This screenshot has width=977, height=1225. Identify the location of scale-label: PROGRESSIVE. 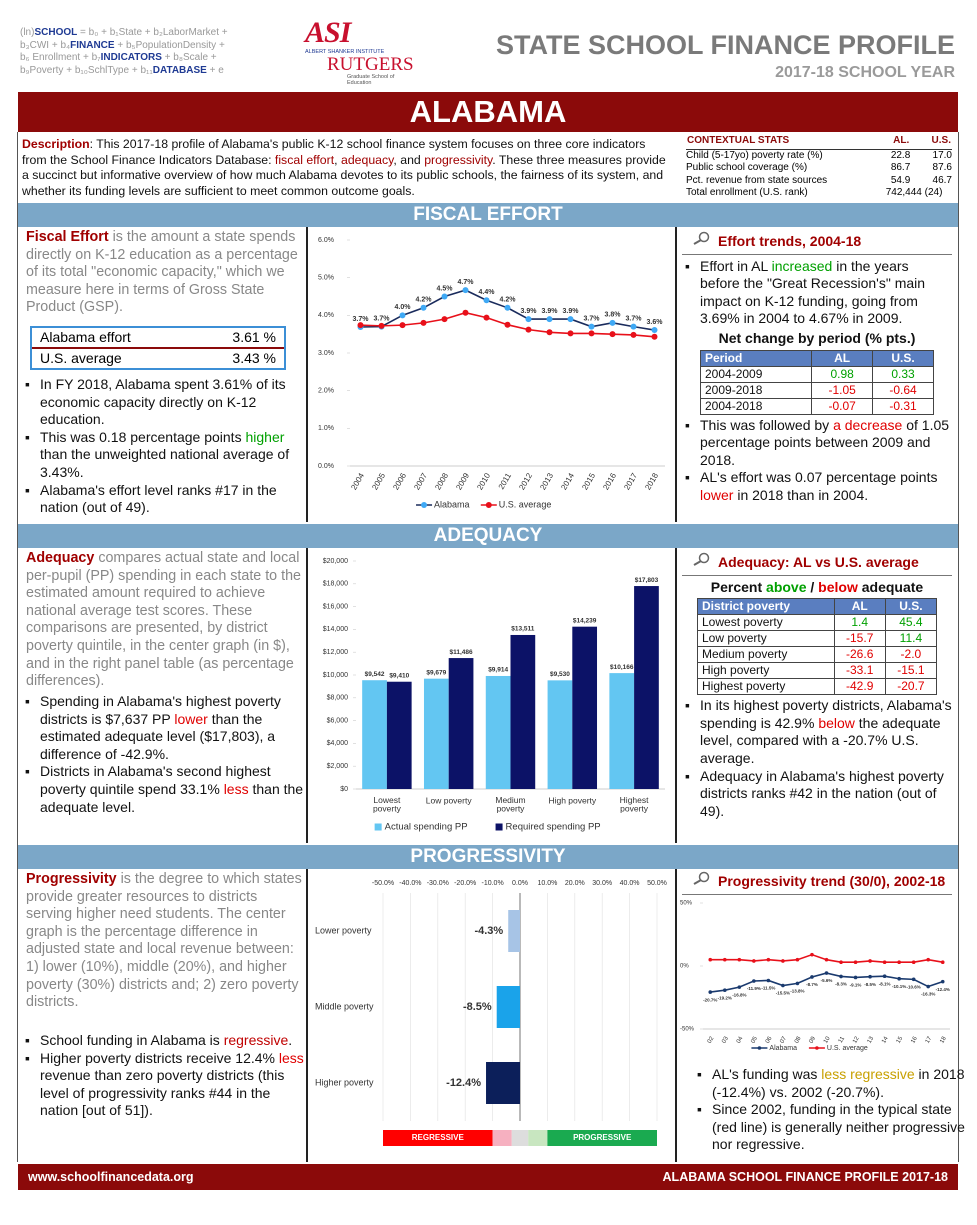
(602, 1137).